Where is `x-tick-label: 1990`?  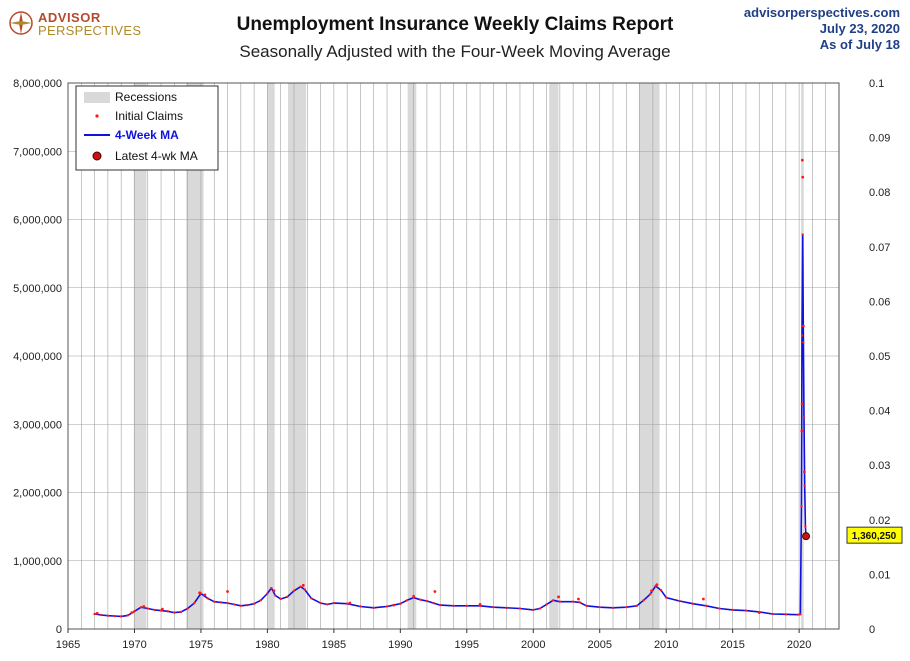
x-tick-label: 1990 is located at coordinates (400, 645).